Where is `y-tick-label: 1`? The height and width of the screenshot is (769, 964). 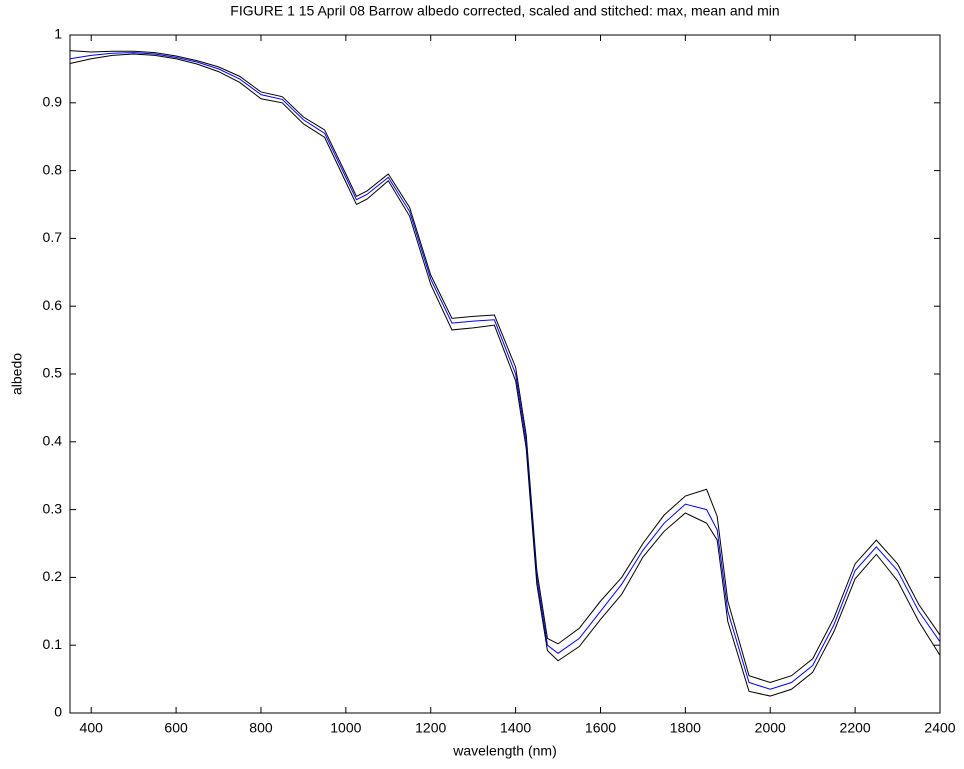 y-tick-label: 1 is located at coordinates (58, 34).